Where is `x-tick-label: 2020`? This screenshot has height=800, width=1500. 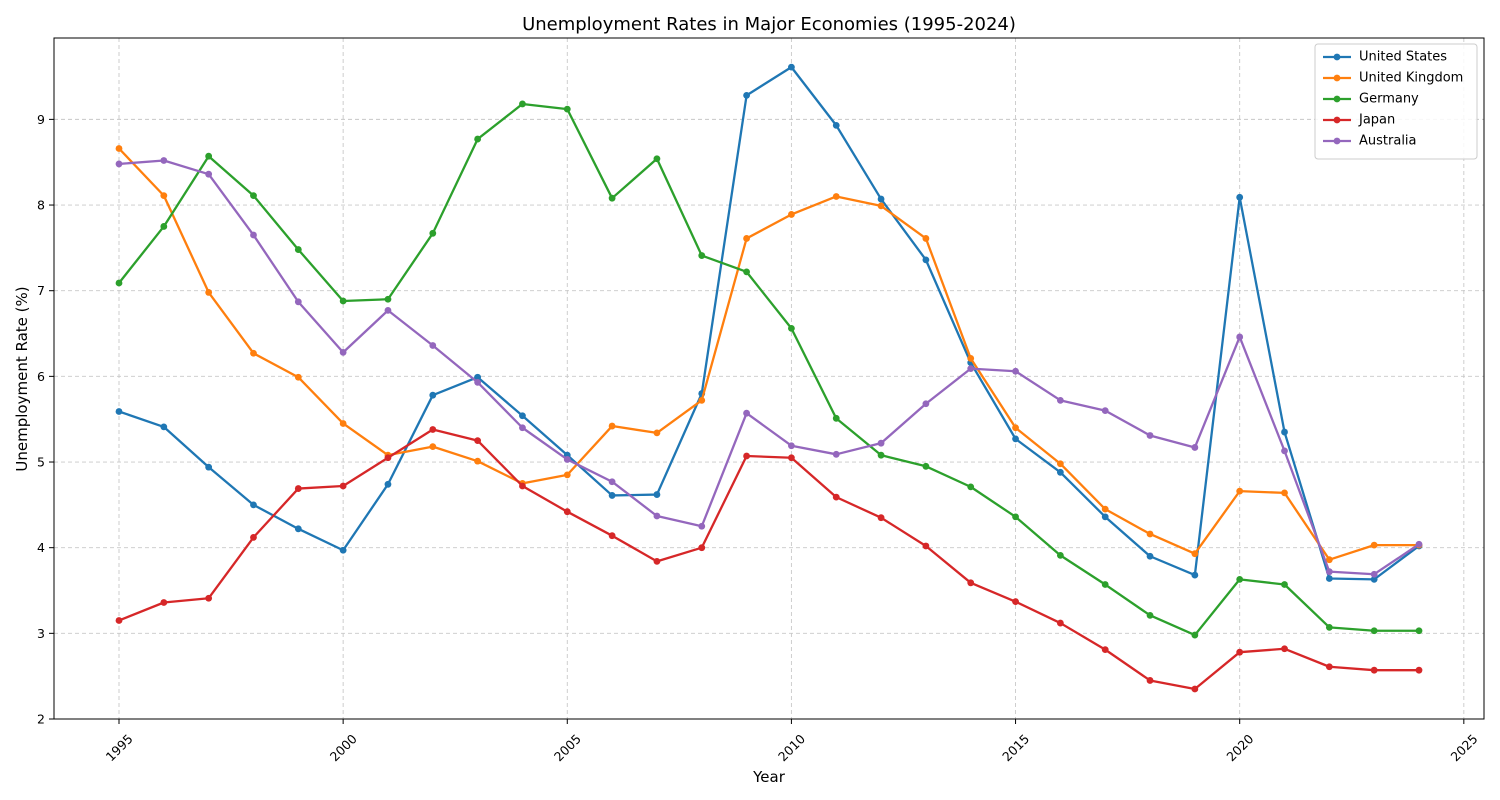
x-tick-label: 2020 is located at coordinates (1239, 747).